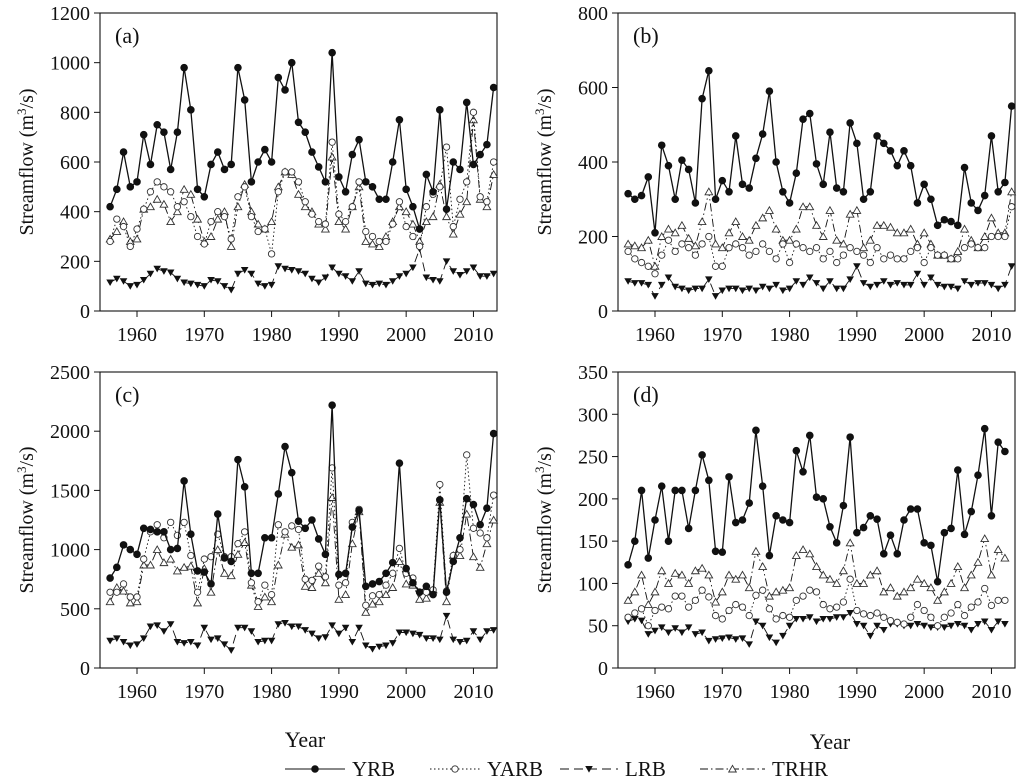 The width and height of the screenshot is (1024, 783). I want to click on y-tick-label: 0, so click(85, 669).